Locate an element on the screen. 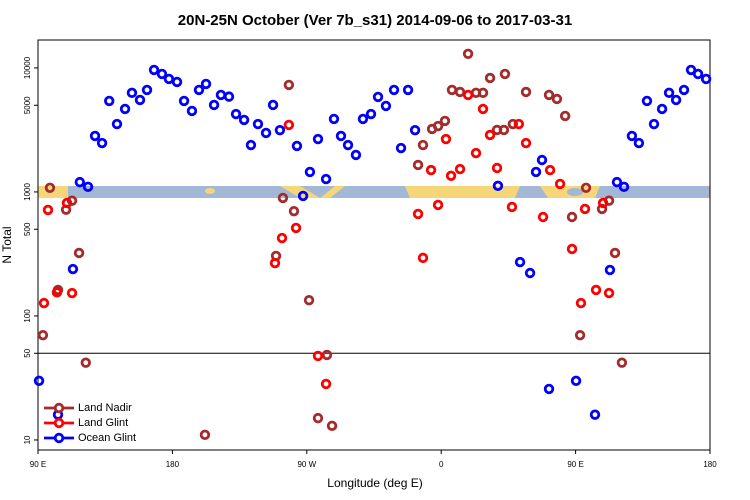 Image resolution: width=750 pixels, height=500 pixels. legend-label: Ocean Glint is located at coordinates (107, 438).